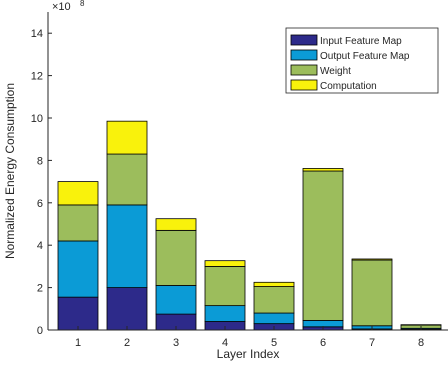 This screenshot has height=370, width=448. Describe the element at coordinates (40, 289) in the screenshot. I see `y-tick-label: 2` at that location.